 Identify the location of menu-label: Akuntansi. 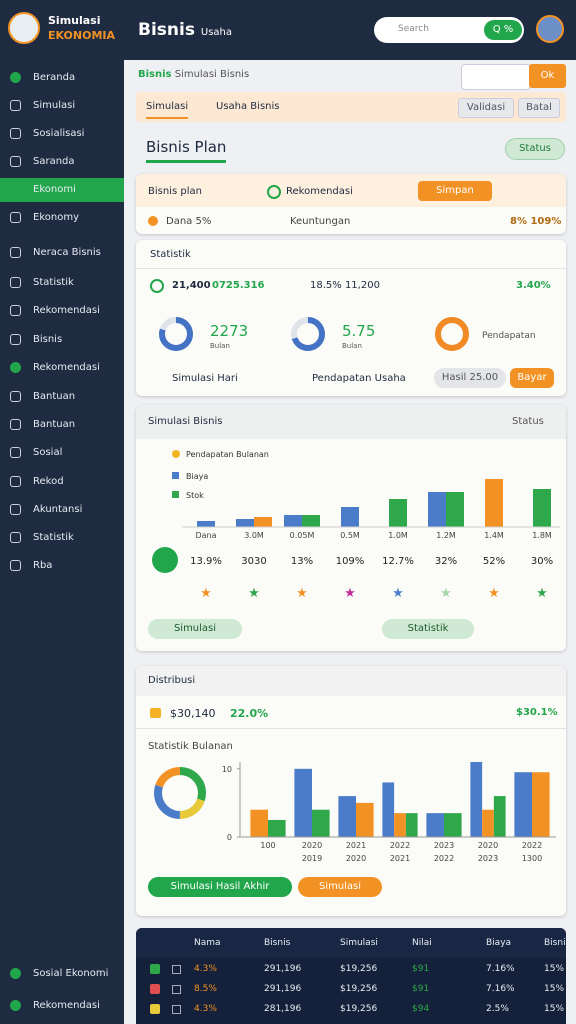
(58, 509).